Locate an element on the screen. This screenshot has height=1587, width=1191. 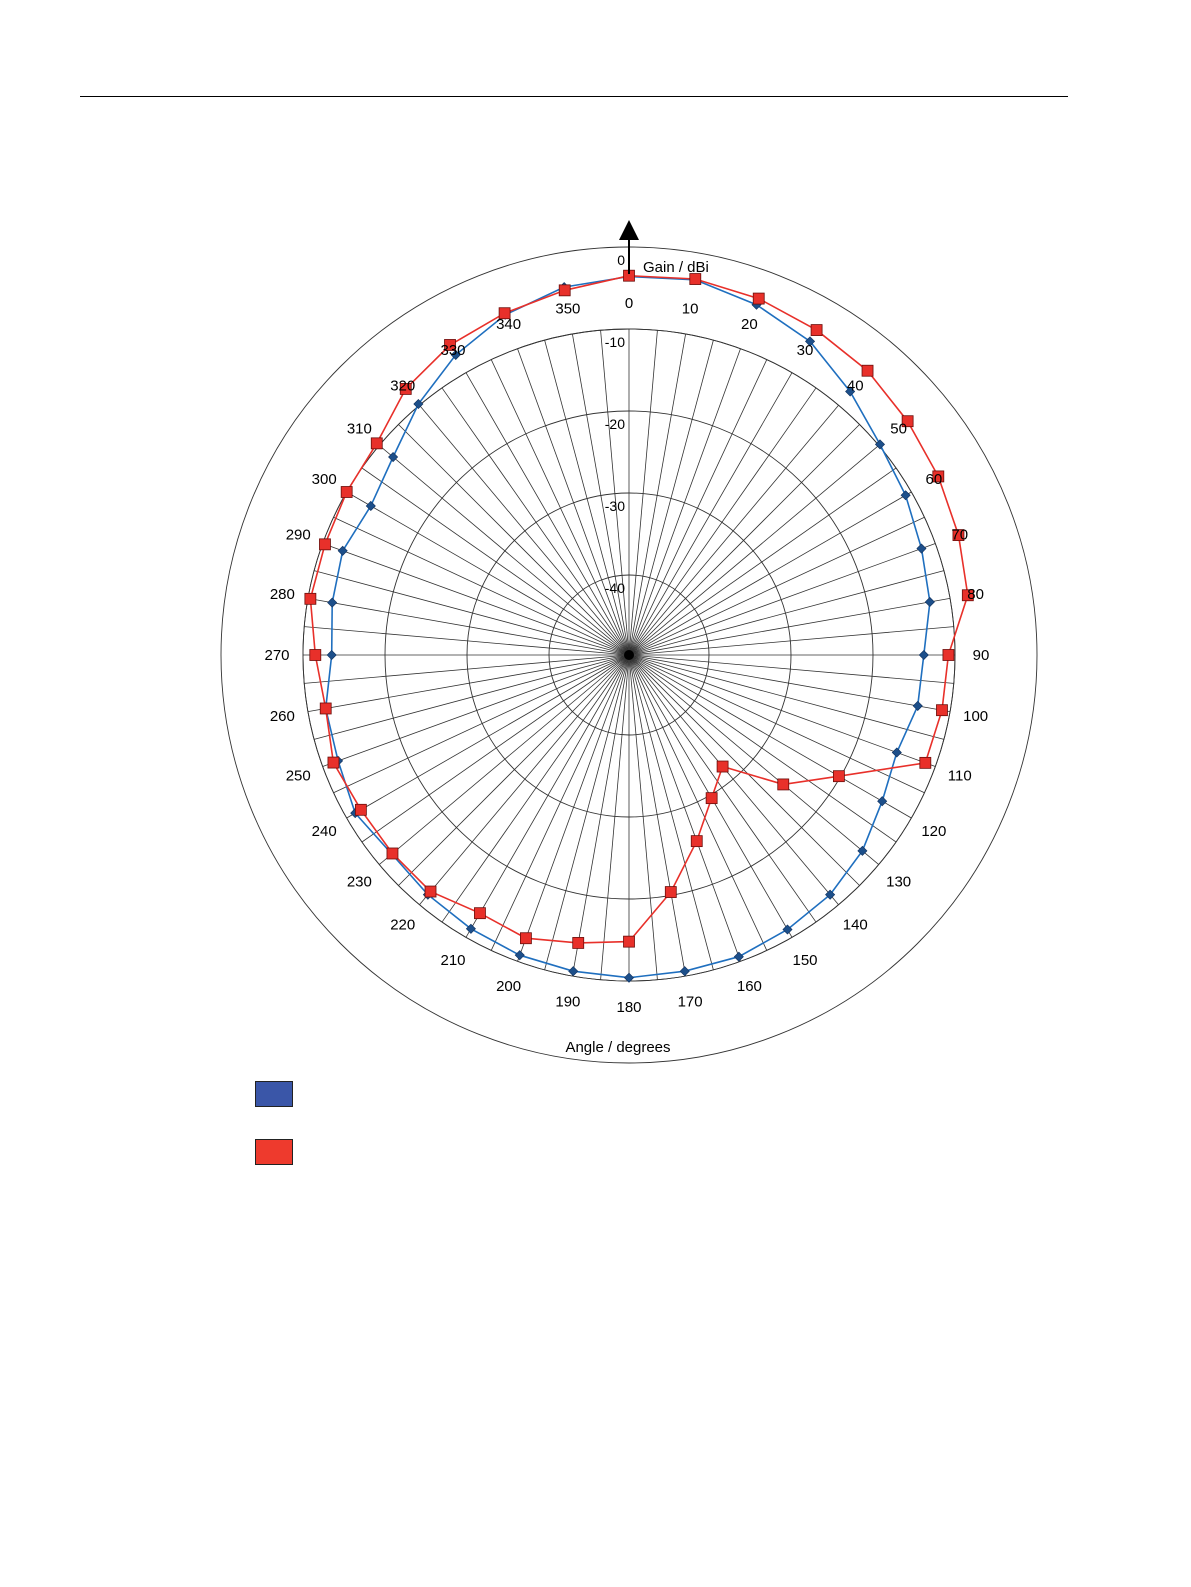
angle-tick-label: 320 is located at coordinates (402, 385).